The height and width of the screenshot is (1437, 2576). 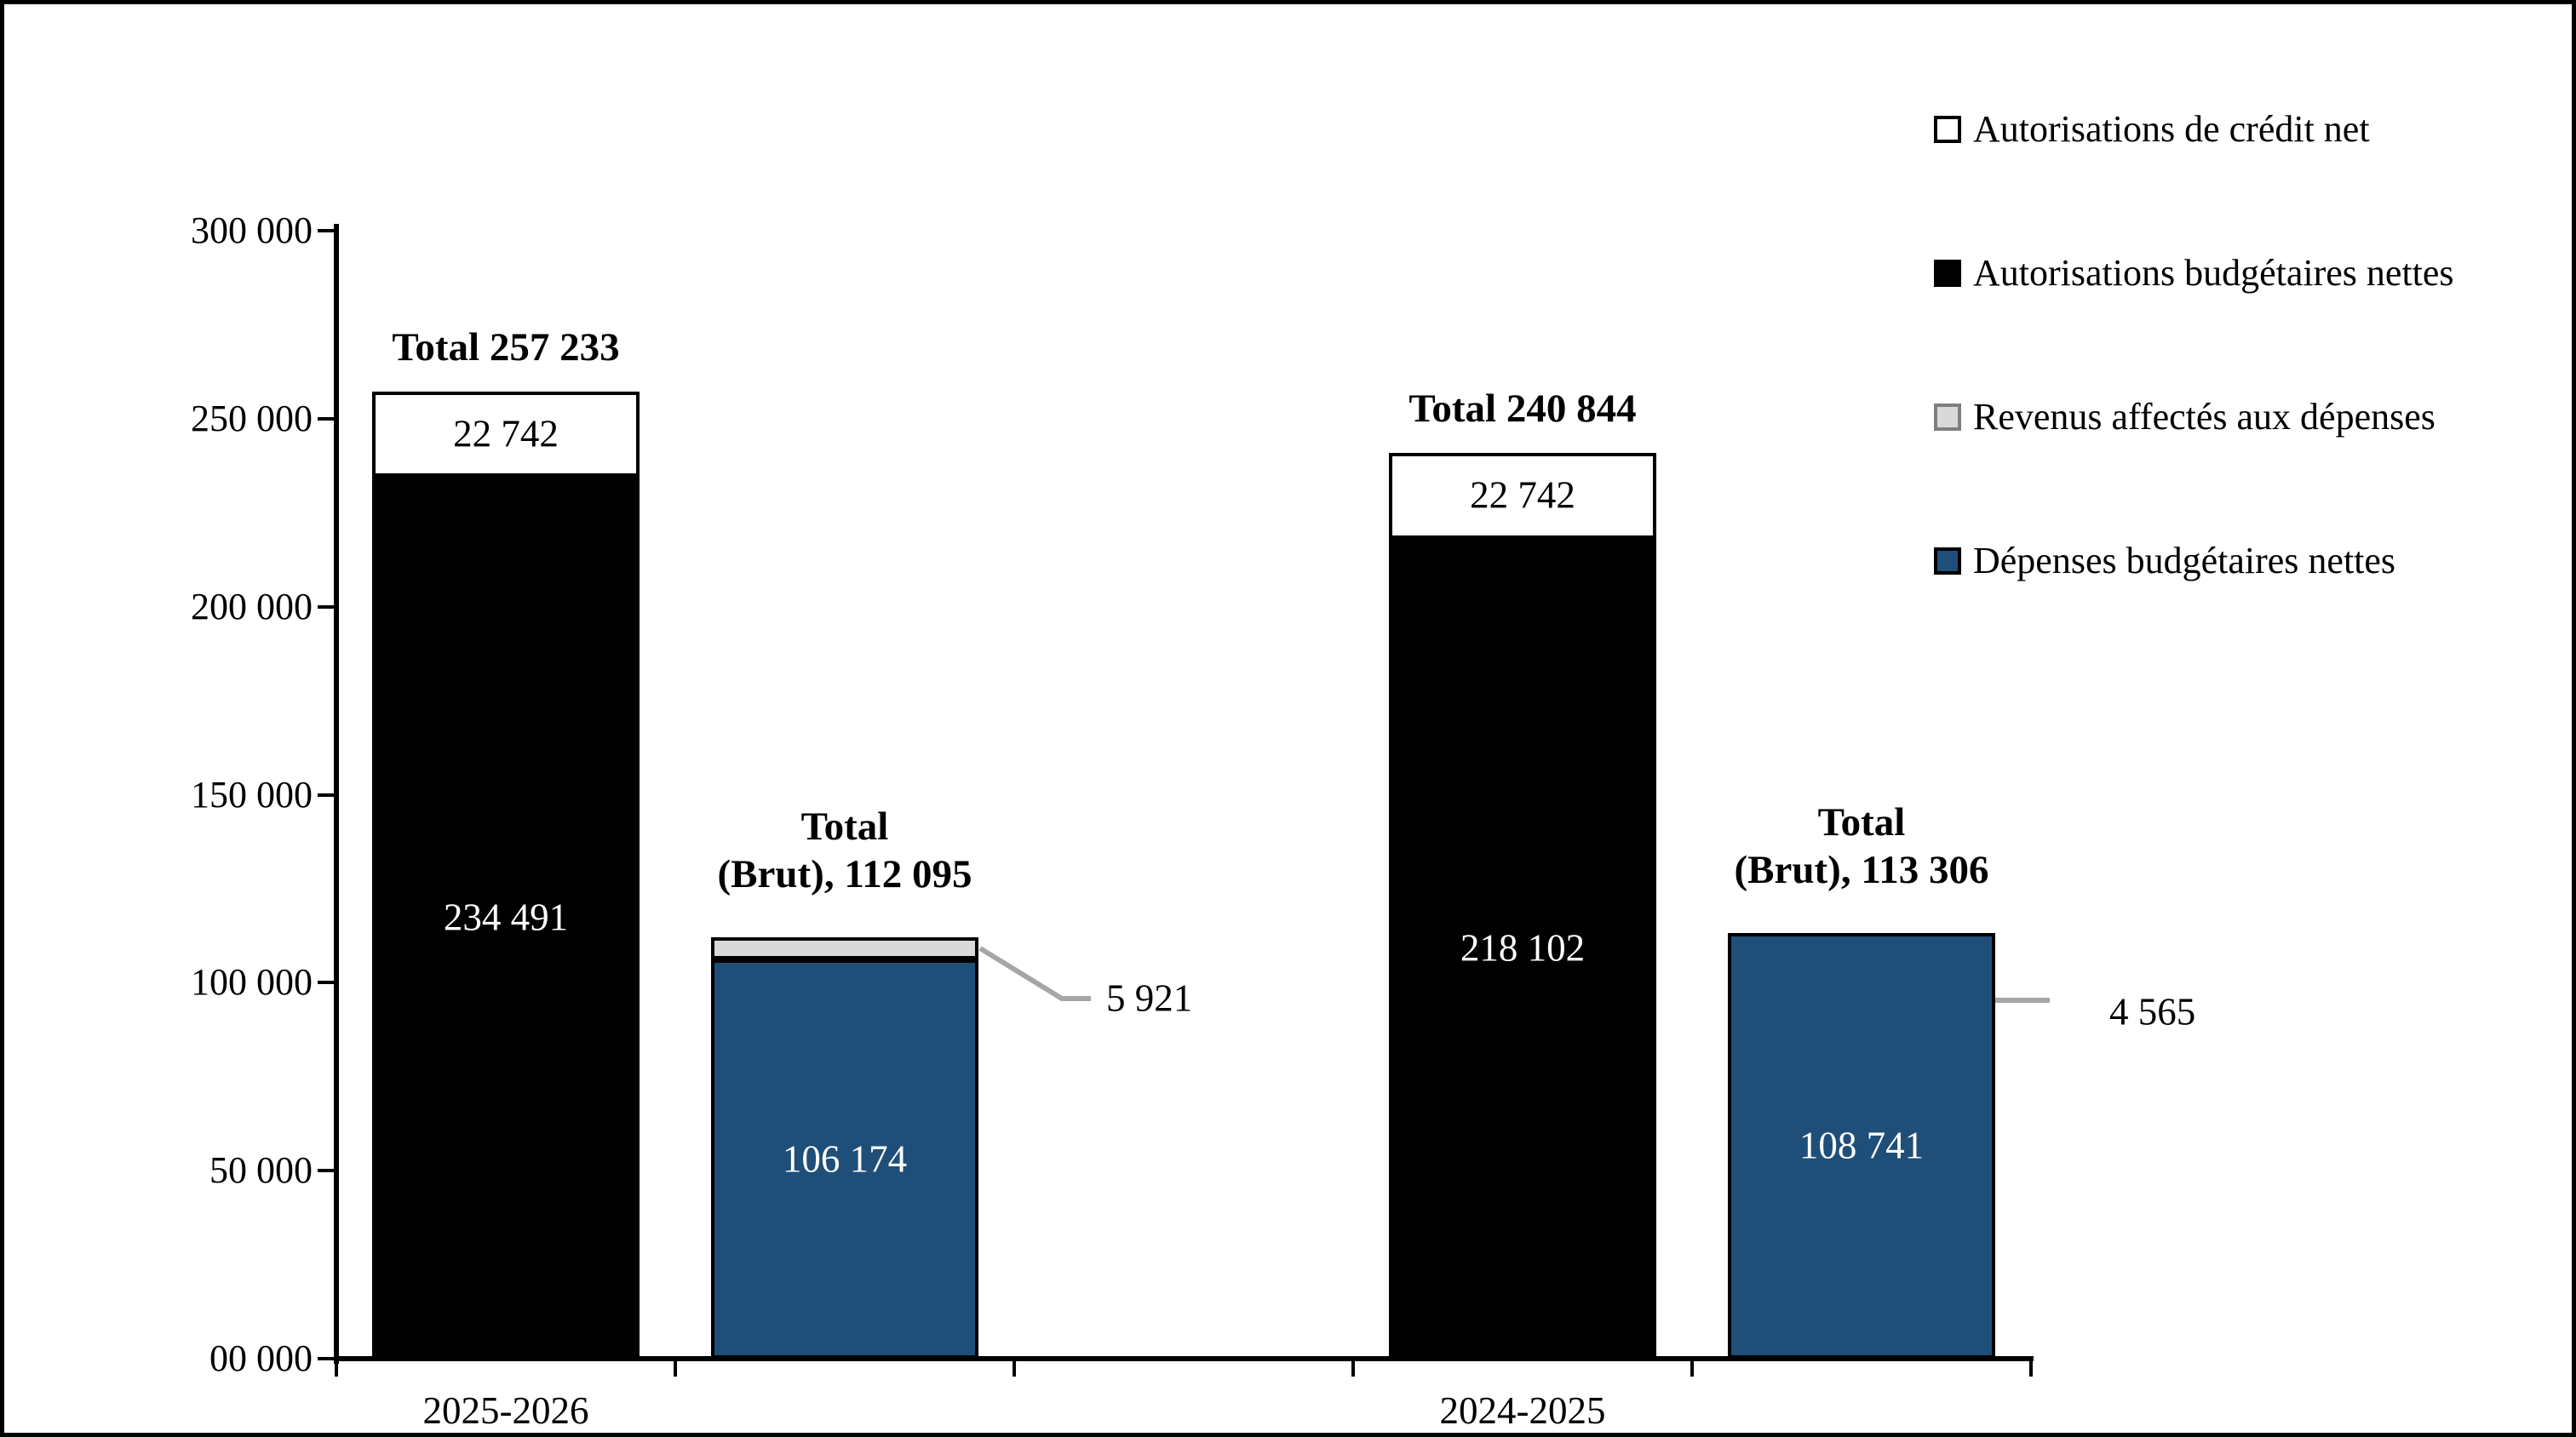 I want to click on callout-label-2: 4 565, so click(x=2152, y=1011).